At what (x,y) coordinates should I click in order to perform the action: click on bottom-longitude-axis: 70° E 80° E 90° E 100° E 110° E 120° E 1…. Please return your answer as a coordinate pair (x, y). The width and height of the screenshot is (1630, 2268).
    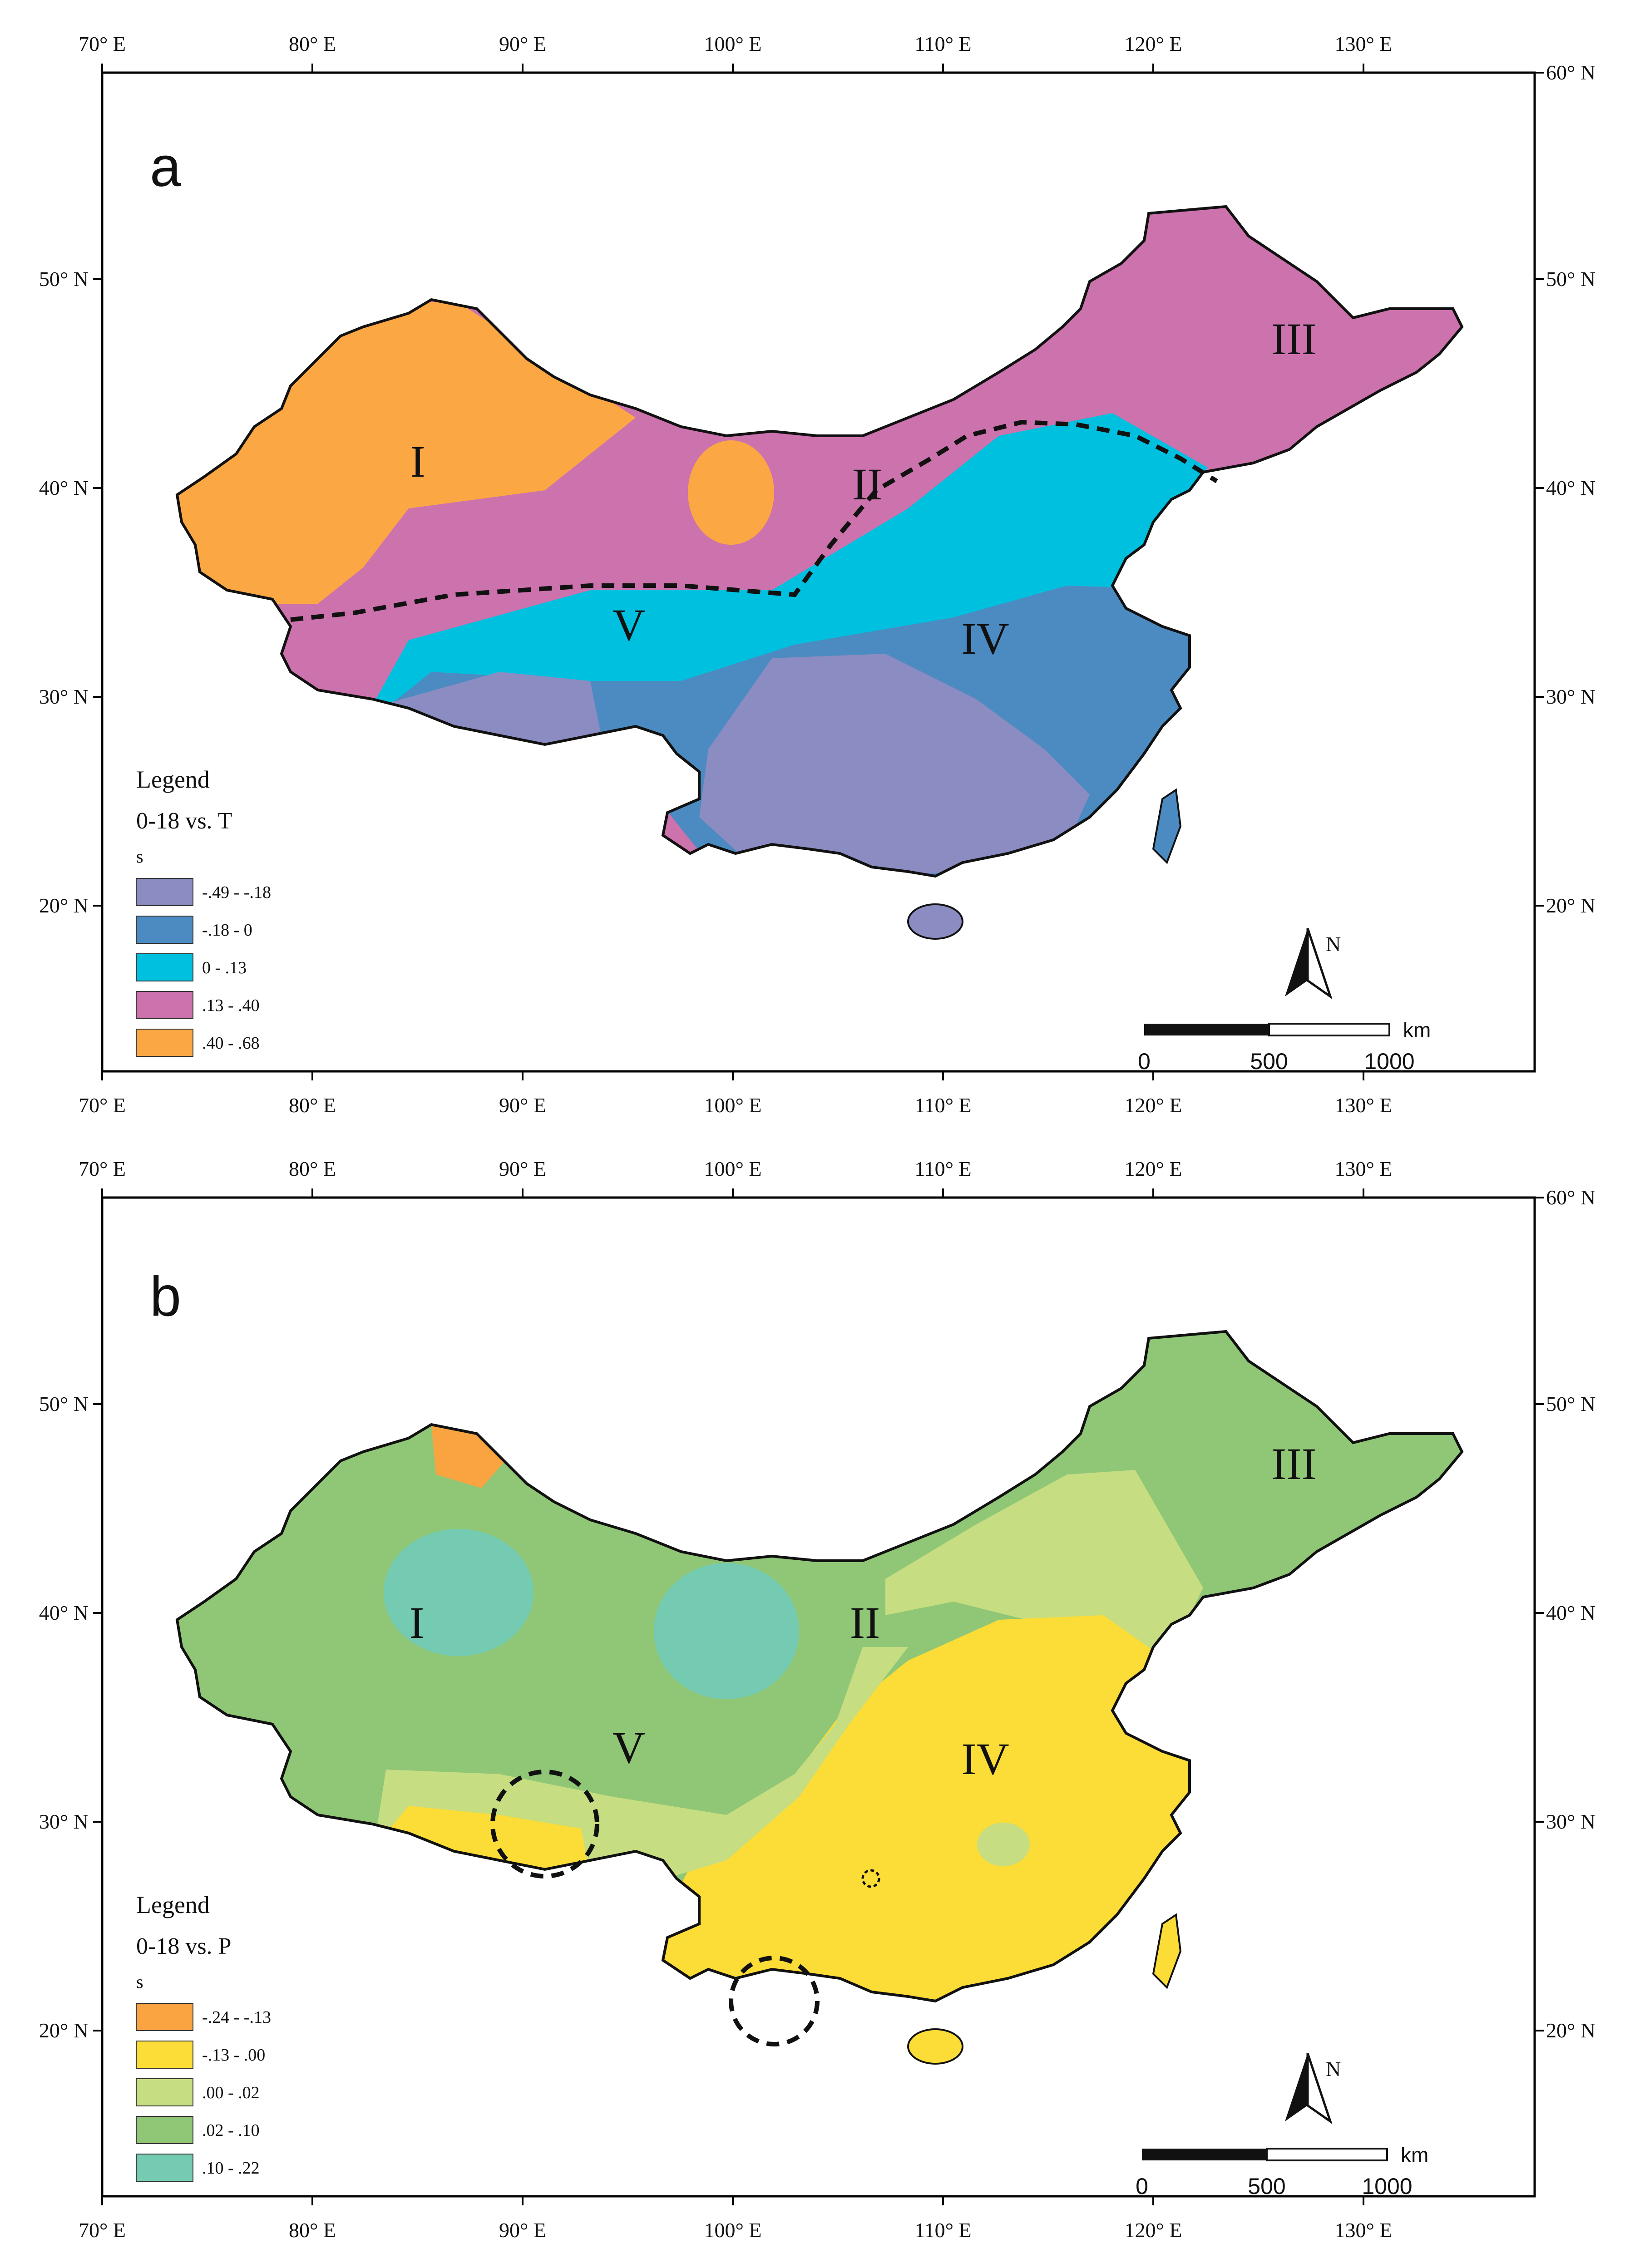
    Looking at the image, I should click on (736, 1094).